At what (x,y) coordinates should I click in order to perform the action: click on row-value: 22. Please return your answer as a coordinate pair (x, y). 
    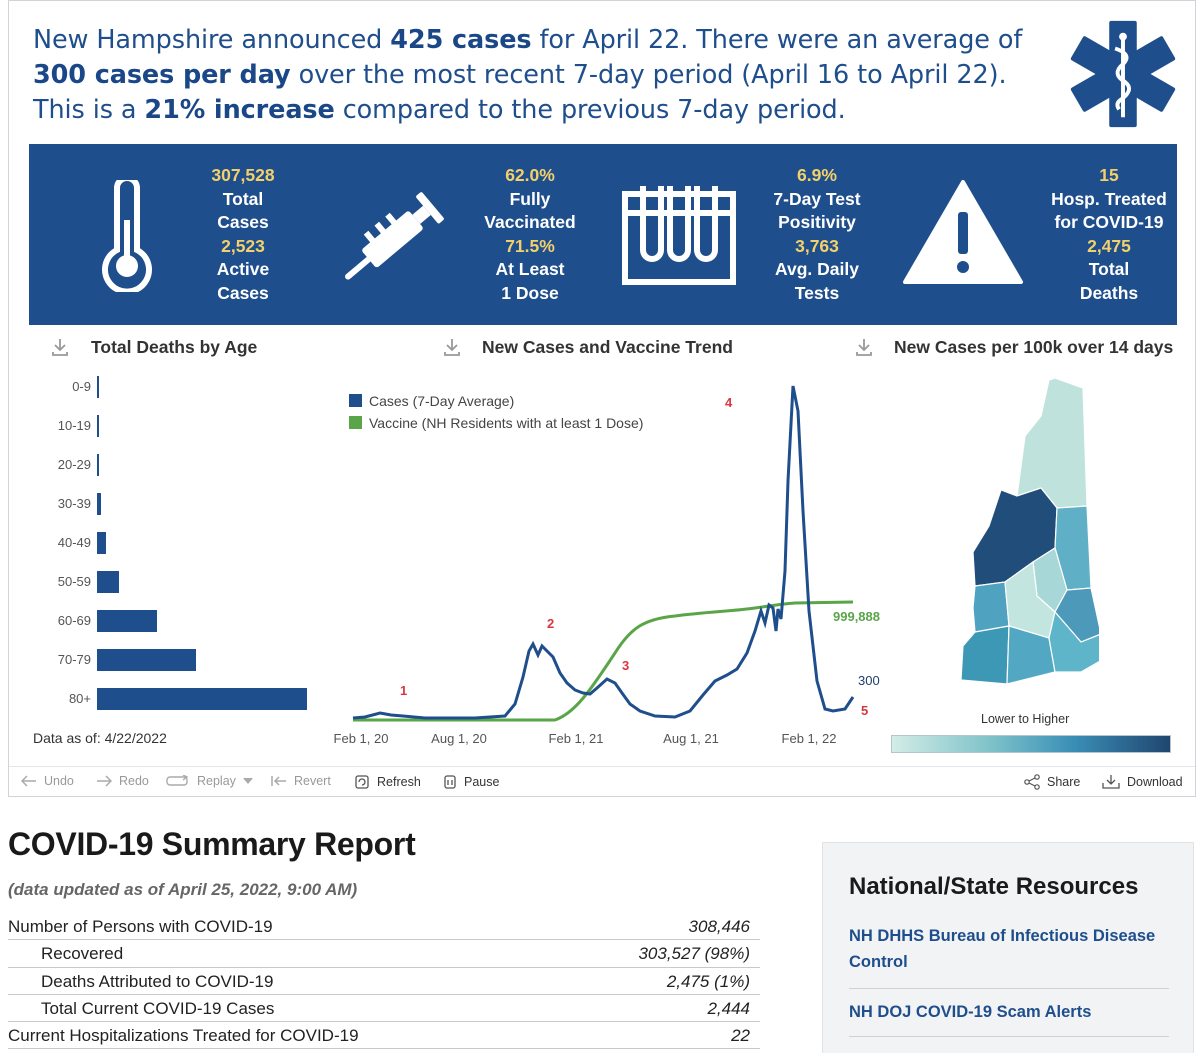
    Looking at the image, I should click on (740, 1036).